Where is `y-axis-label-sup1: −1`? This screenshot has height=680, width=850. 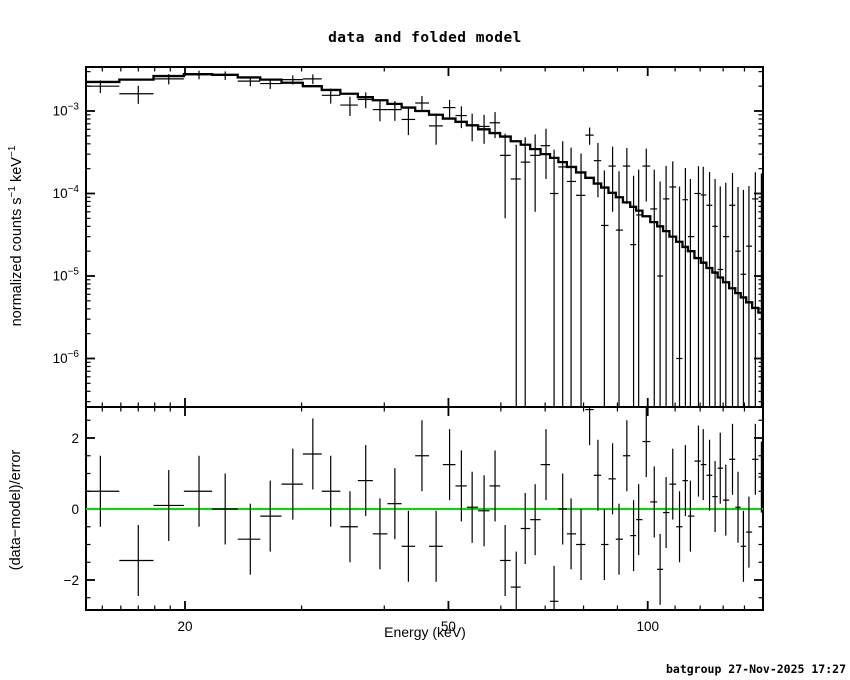 y-axis-label-sup1: −1 is located at coordinates (13, 192).